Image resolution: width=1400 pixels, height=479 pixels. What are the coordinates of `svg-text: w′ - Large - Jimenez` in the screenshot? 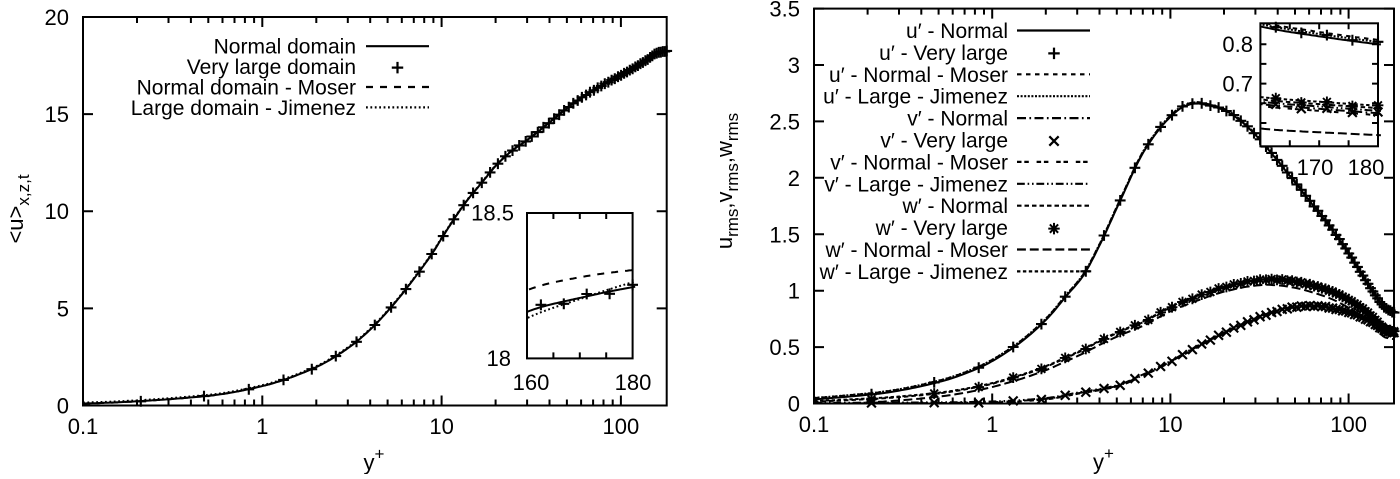 It's located at (913, 272).